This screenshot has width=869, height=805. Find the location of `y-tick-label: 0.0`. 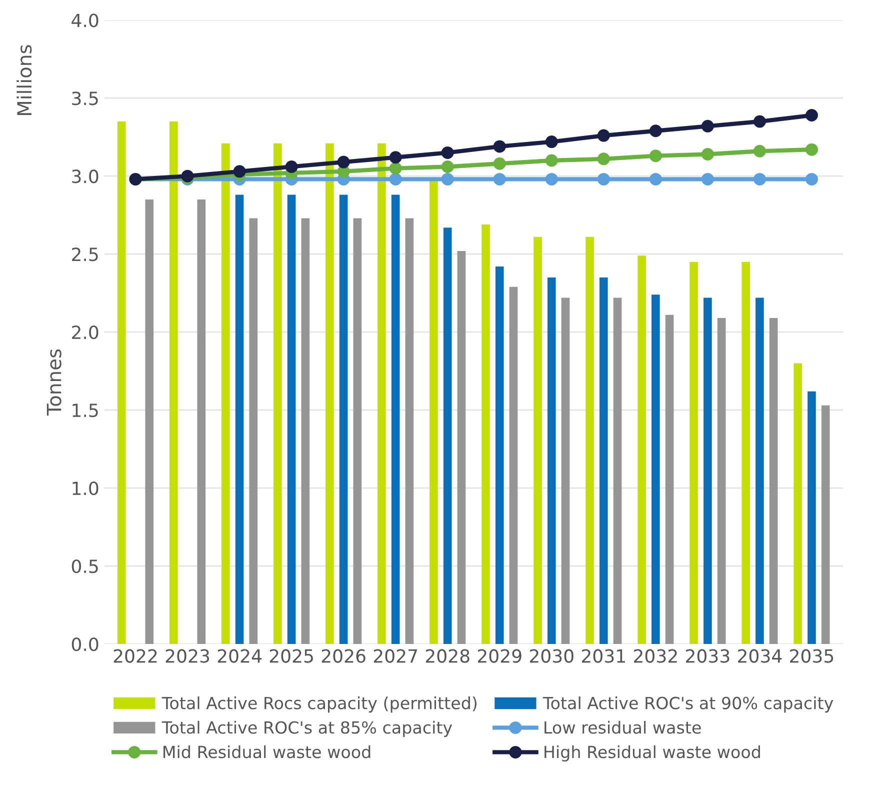

y-tick-label: 0.0 is located at coordinates (85, 644).